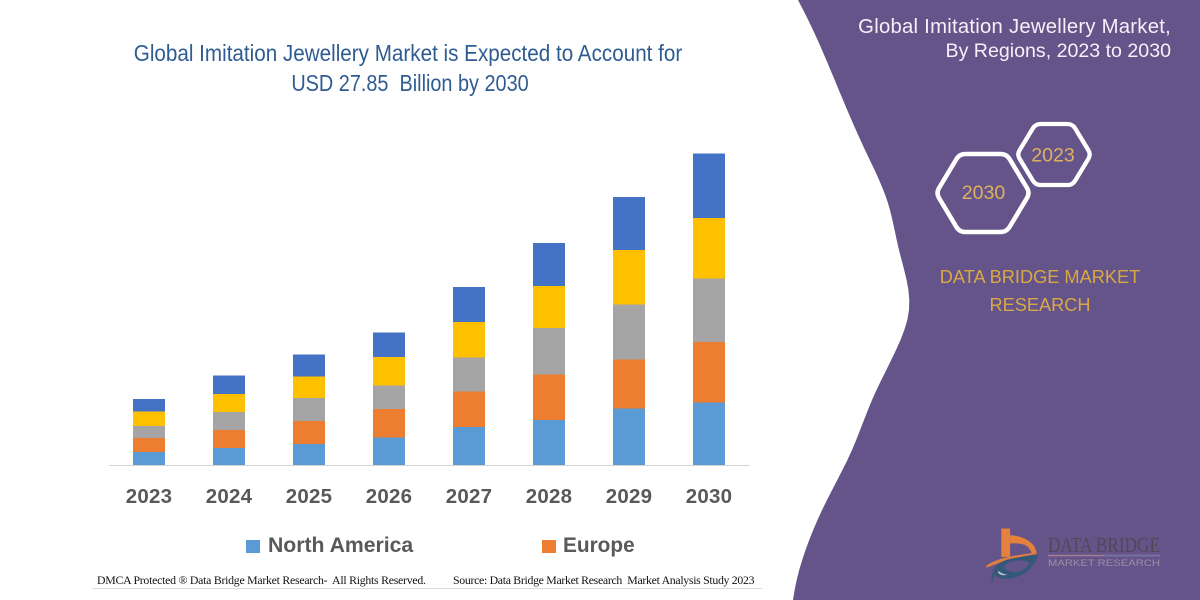 This screenshot has width=1200, height=600. Describe the element at coordinates (1053, 156) in the screenshot. I see `svg-text: 2023` at that location.